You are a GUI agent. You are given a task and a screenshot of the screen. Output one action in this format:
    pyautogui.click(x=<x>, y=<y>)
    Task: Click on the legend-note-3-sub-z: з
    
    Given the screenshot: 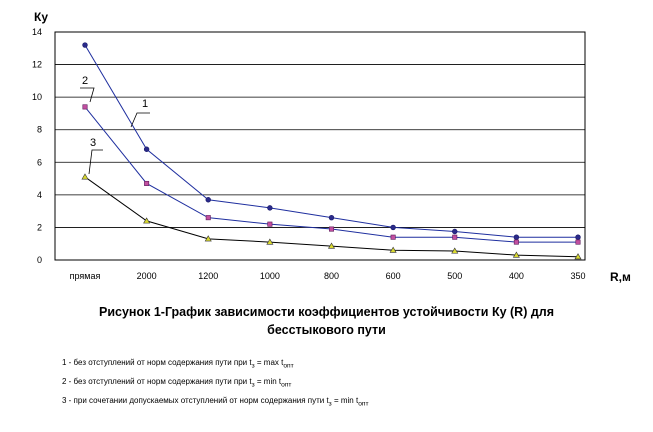 What is the action you would take?
    pyautogui.click(x=330, y=404)
    